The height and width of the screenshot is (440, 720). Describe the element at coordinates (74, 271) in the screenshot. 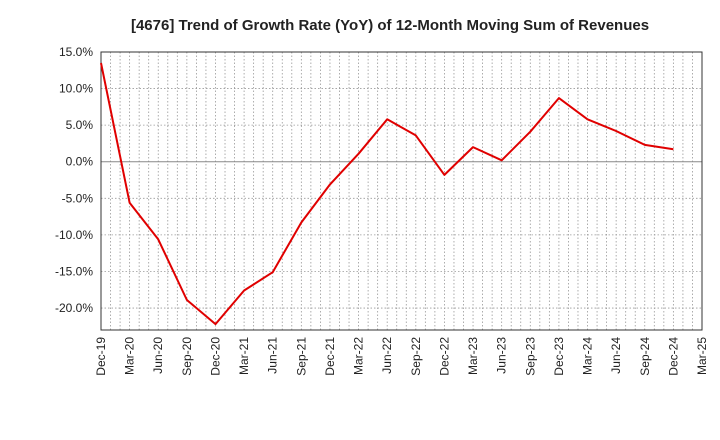

I see `y-tick-label: -15.0%` at that location.